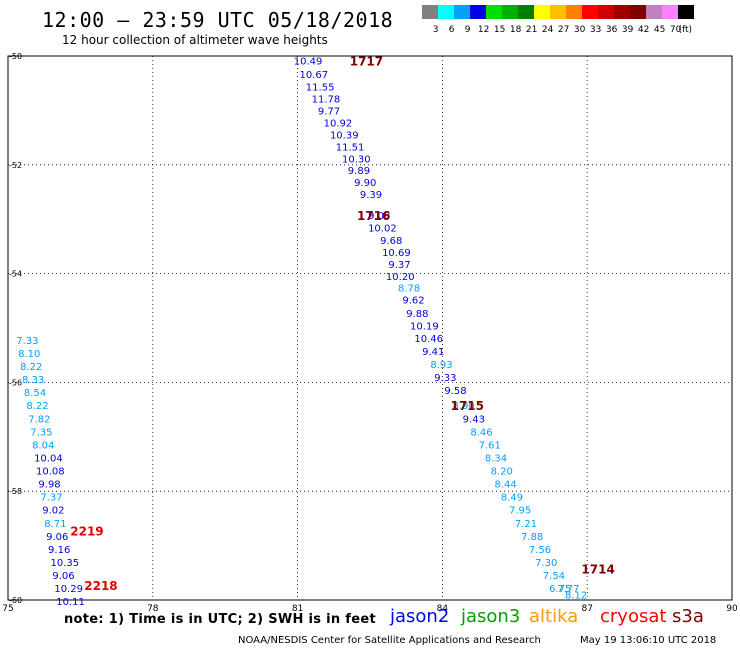 The height and width of the screenshot is (650, 740). Describe the element at coordinates (409, 289) in the screenshot. I see `wave-height-label: 8.78` at that location.